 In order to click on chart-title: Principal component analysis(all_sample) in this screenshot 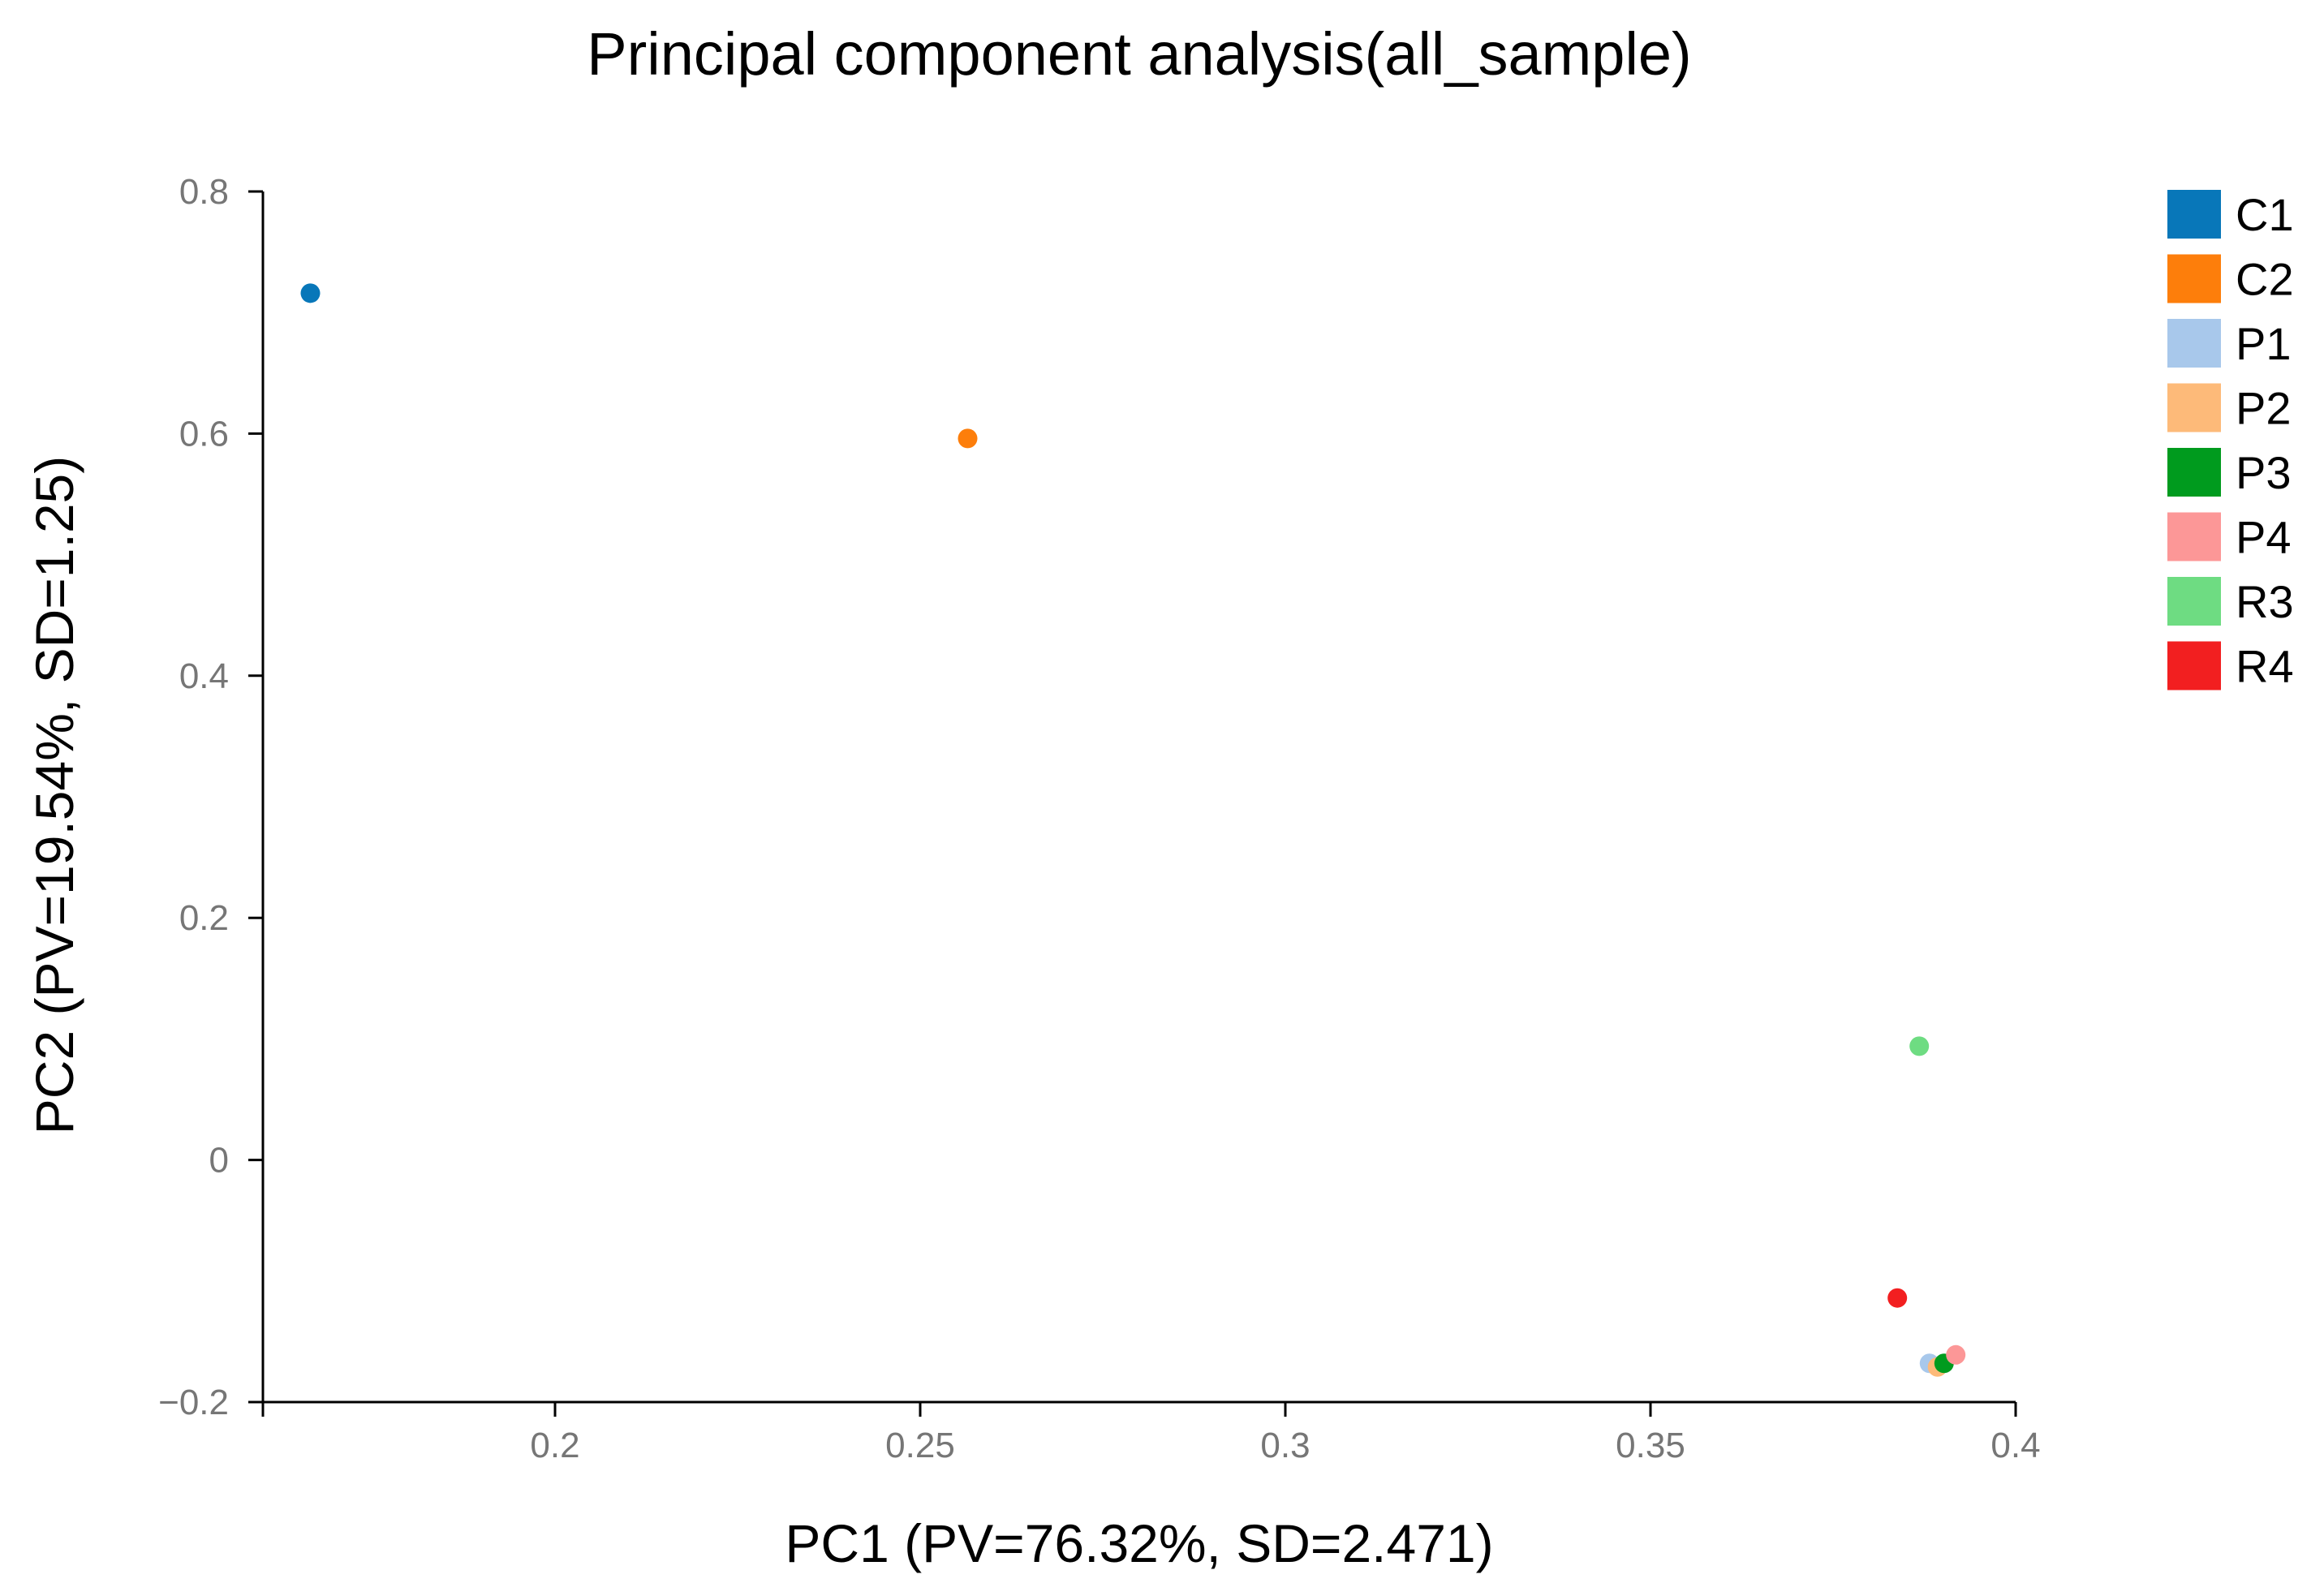, I will do `click(1139, 54)`.